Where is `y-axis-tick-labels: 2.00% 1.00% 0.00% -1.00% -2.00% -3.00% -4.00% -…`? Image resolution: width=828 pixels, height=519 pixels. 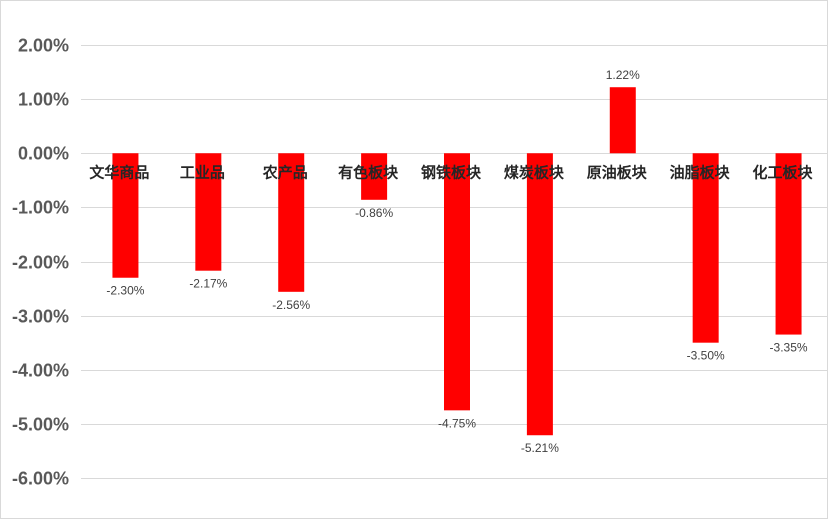
y-axis-tick-labels: 2.00% 1.00% 0.00% -1.00% -2.00% -3.00% -4.00% -… is located at coordinates (40, 262).